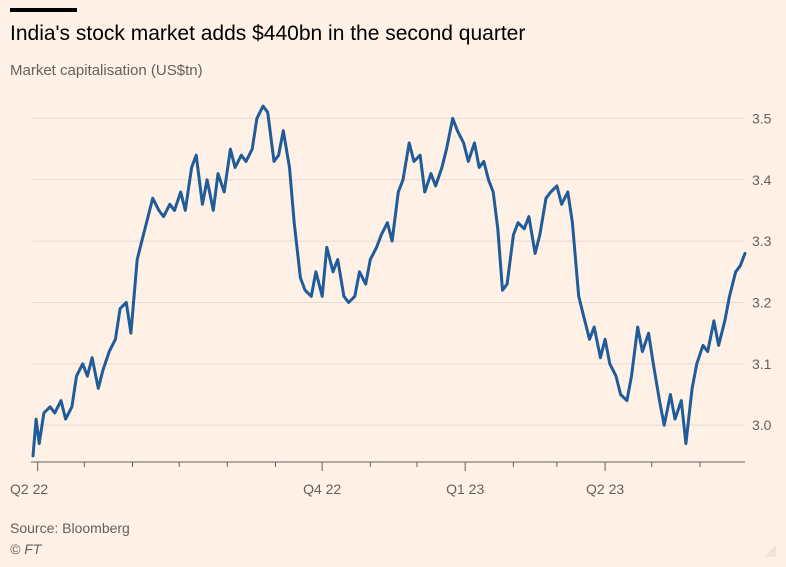 Image resolution: width=786 pixels, height=567 pixels. I want to click on chart-subtitle: Market capitalisation (US$tn), so click(106, 70).